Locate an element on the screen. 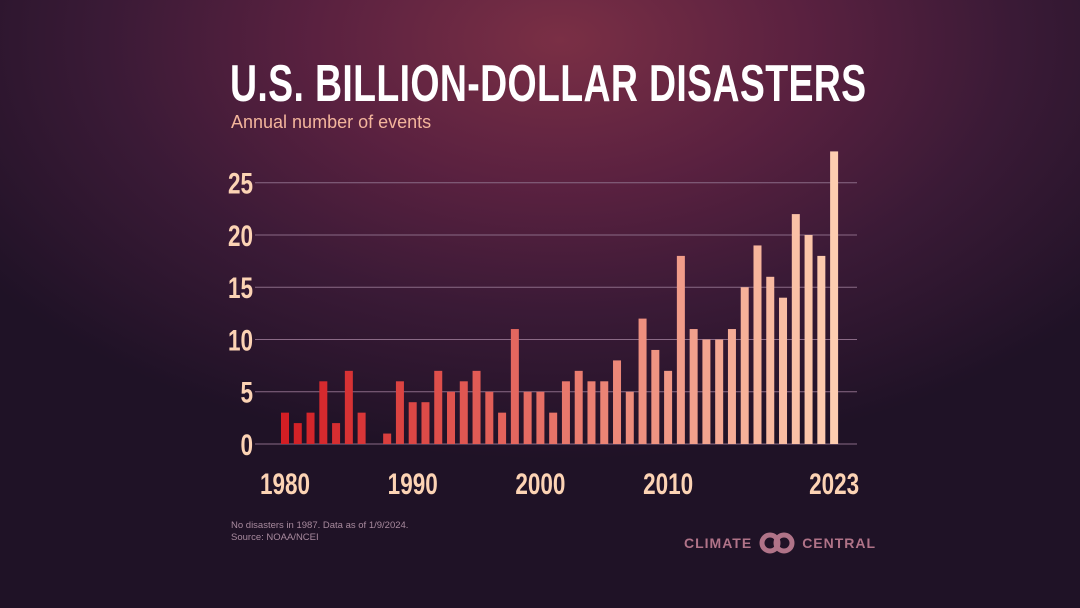 This screenshot has height=608, width=1080. bar-1996 is located at coordinates (489, 417).